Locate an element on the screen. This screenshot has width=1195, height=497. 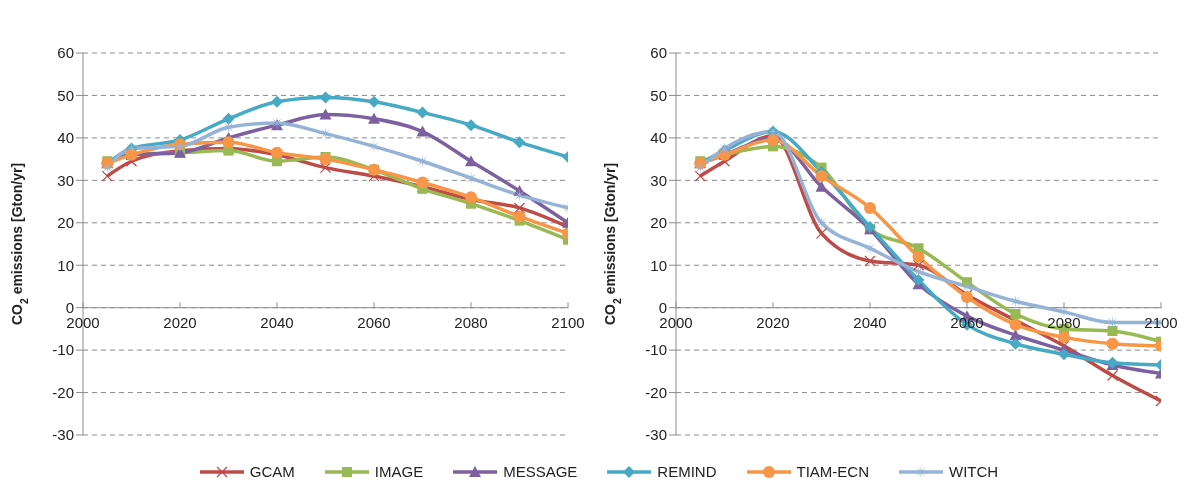
legend-label: IMAGE is located at coordinates (399, 471).